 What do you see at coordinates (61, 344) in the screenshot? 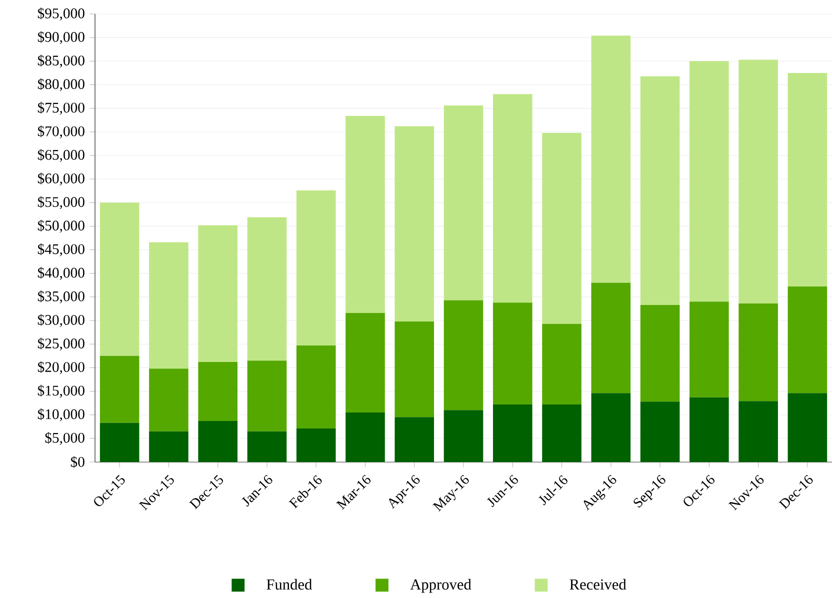
I see `y-tick-label: $25,000` at bounding box center [61, 344].